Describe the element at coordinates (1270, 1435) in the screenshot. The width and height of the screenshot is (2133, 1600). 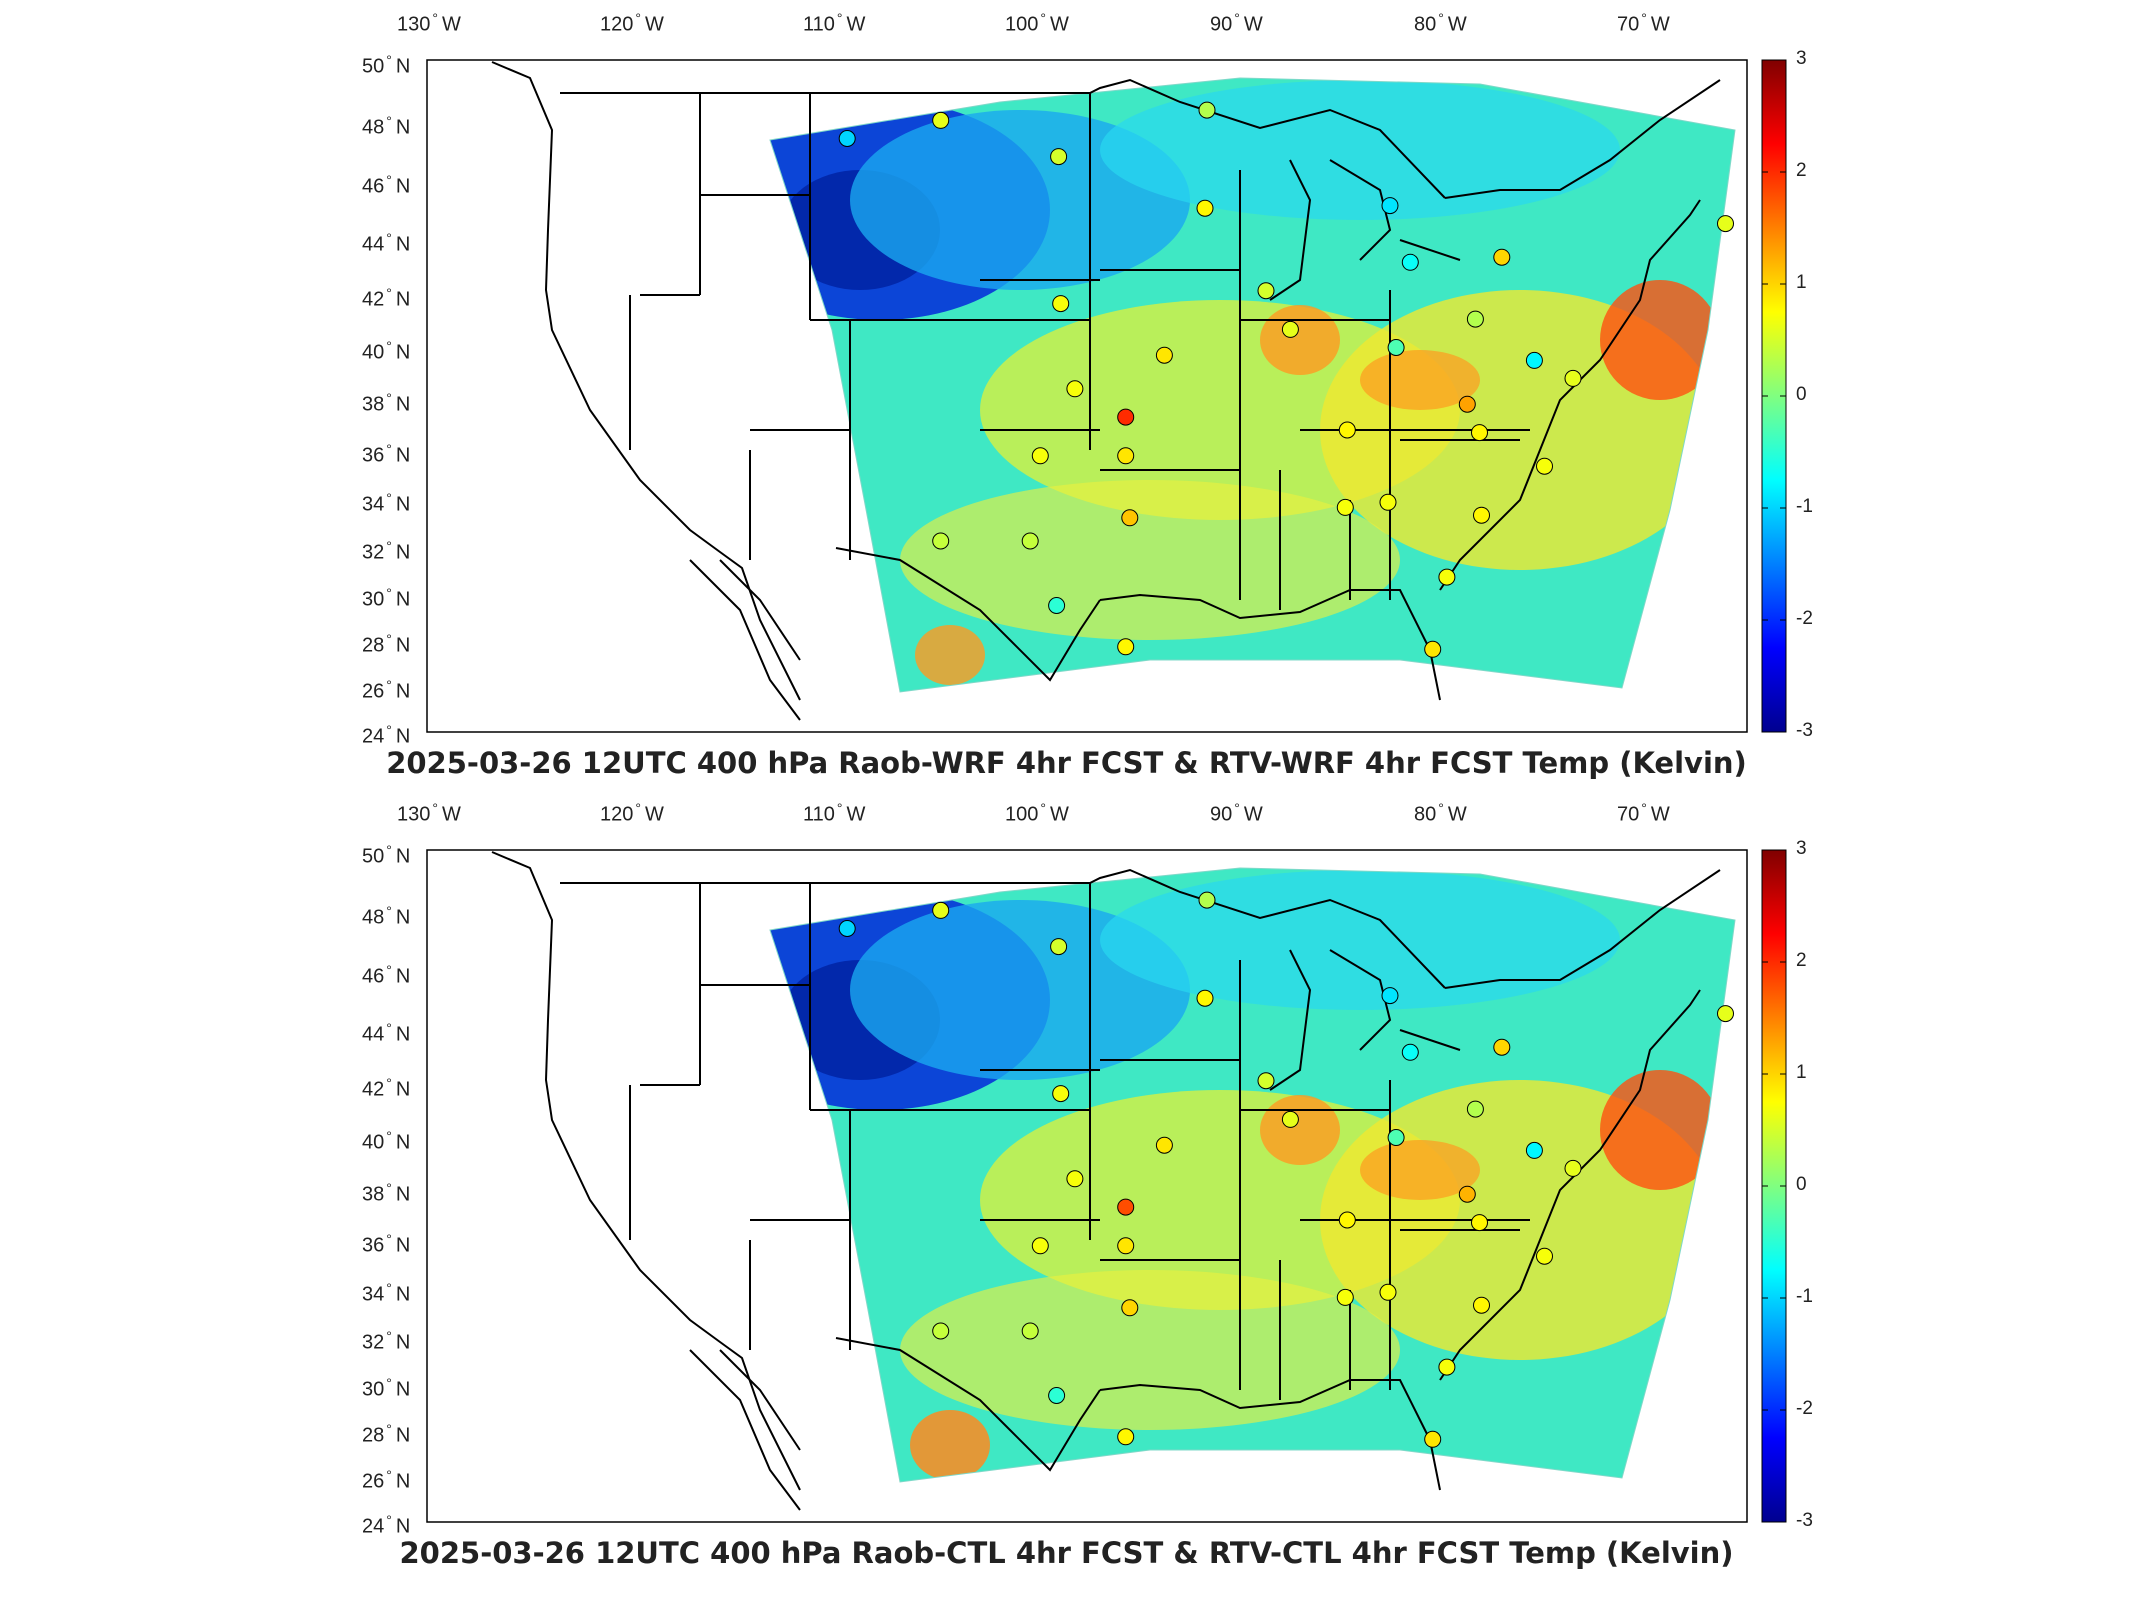
I see `gulf-coast` at that location.